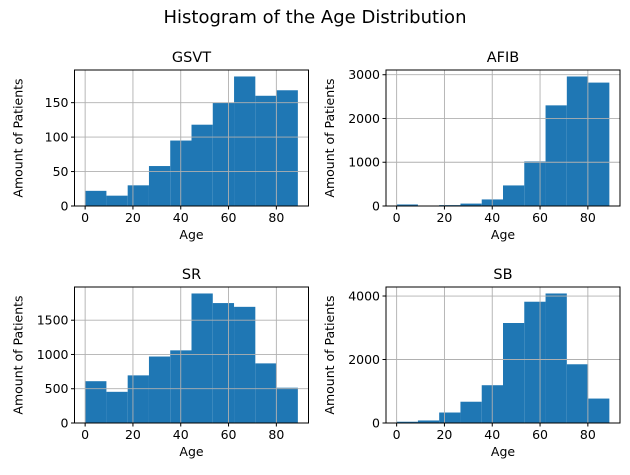 The width and height of the screenshot is (630, 475). Describe the element at coordinates (57, 388) in the screenshot. I see `y-tick-label: 500` at that location.